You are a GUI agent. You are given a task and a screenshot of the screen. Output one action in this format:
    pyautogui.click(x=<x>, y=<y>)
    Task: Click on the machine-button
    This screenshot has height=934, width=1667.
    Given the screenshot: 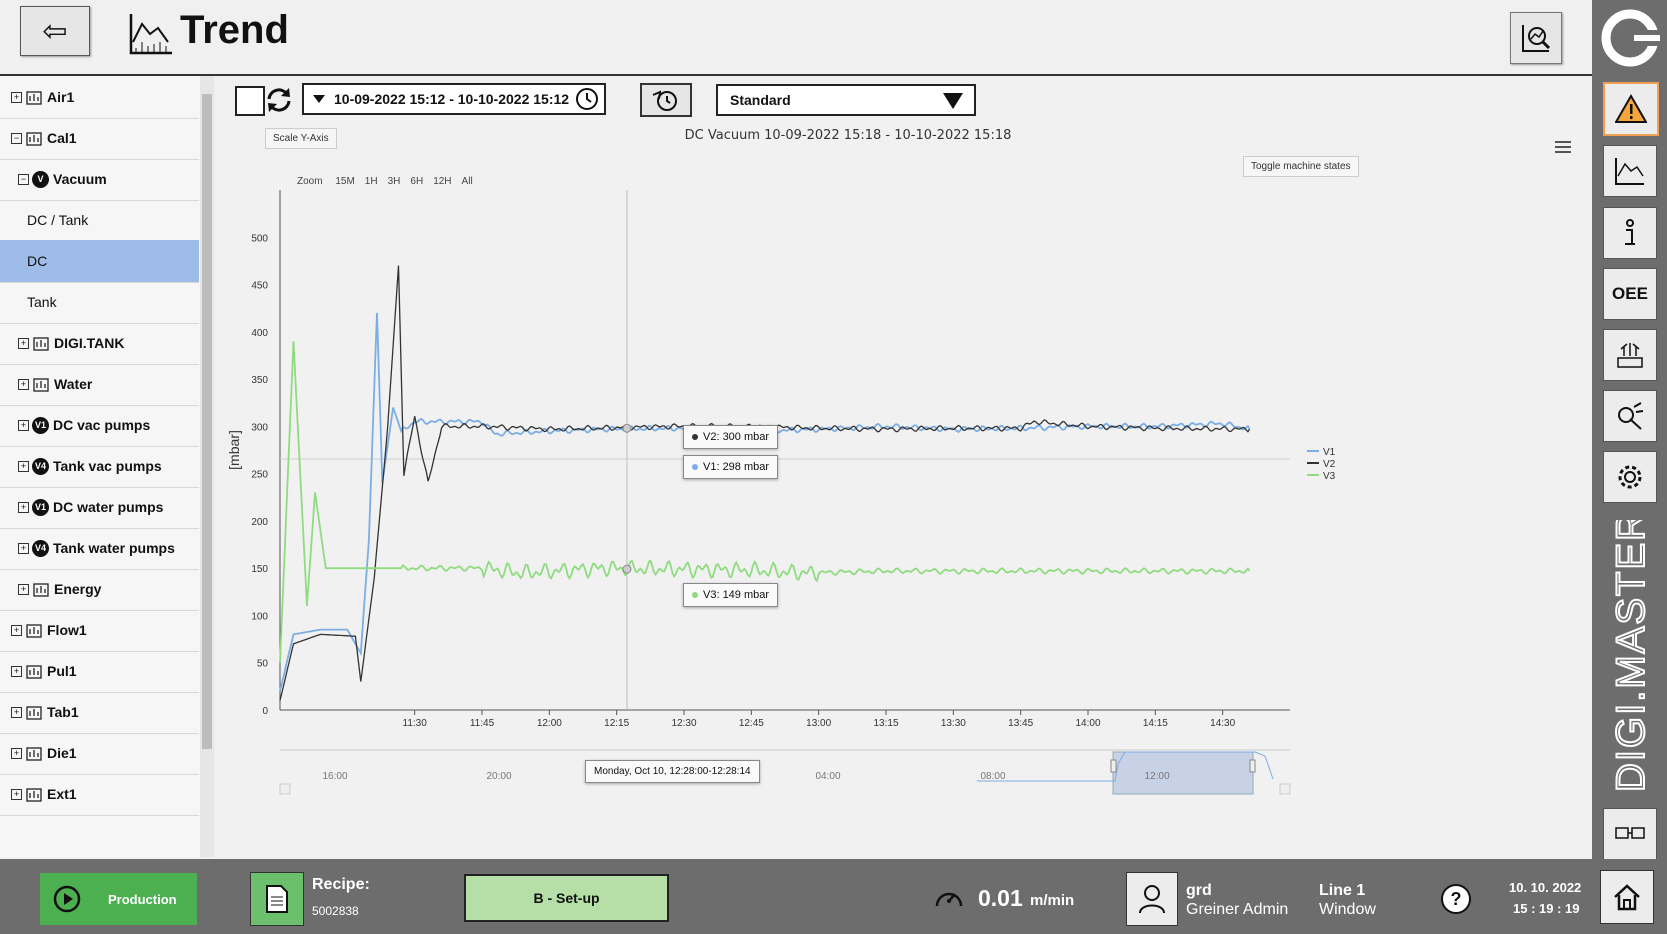 What is the action you would take?
    pyautogui.click(x=1630, y=355)
    